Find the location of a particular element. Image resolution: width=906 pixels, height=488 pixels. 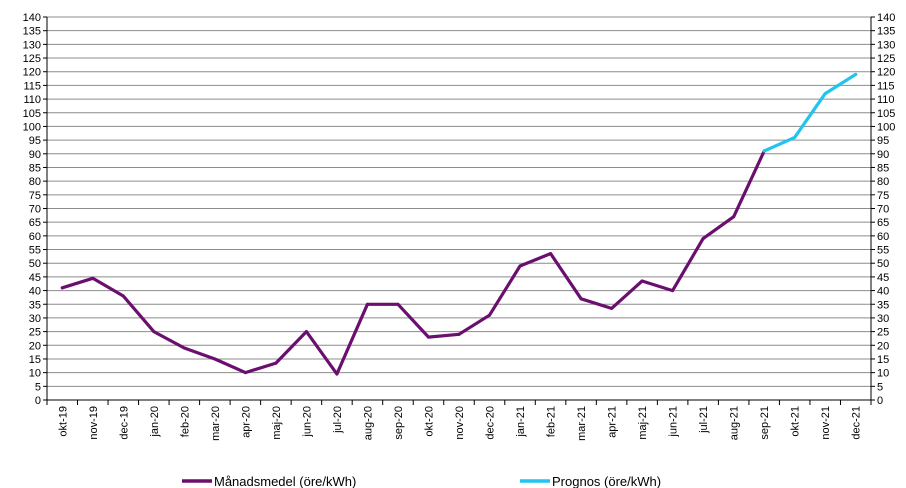

y-tick-label-right: 80 is located at coordinates (883, 182).